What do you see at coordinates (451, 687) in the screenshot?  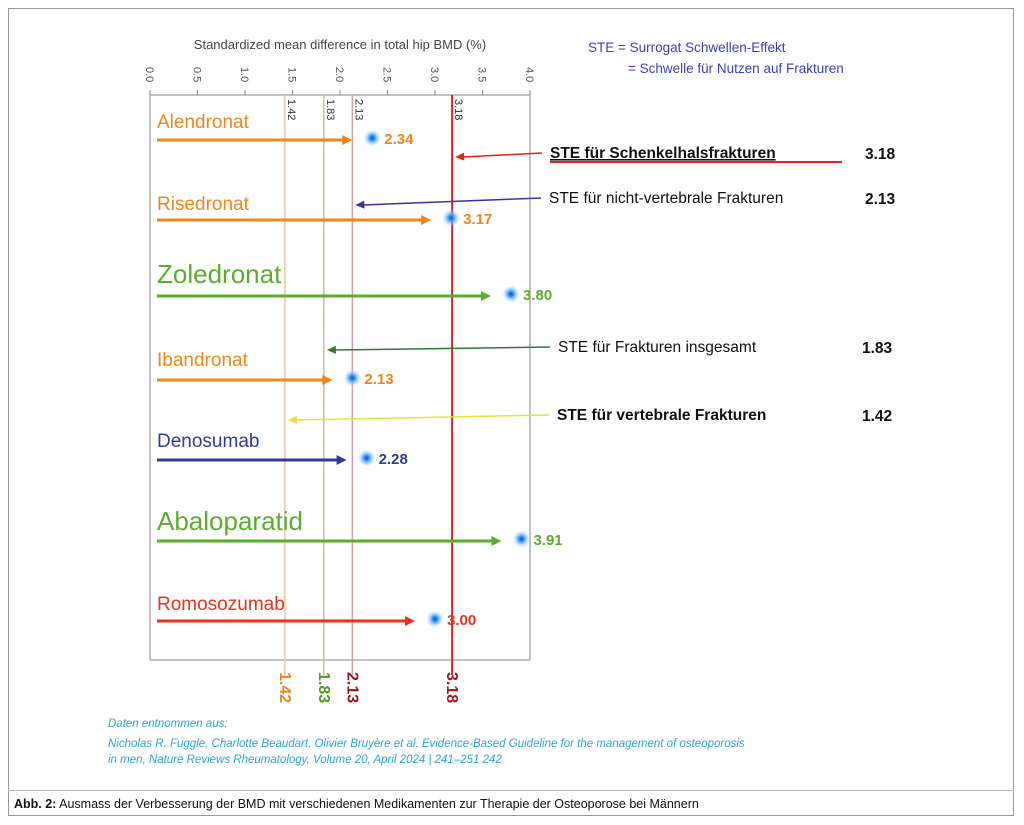 I see `threshold-bottom-label: 3.18` at bounding box center [451, 687].